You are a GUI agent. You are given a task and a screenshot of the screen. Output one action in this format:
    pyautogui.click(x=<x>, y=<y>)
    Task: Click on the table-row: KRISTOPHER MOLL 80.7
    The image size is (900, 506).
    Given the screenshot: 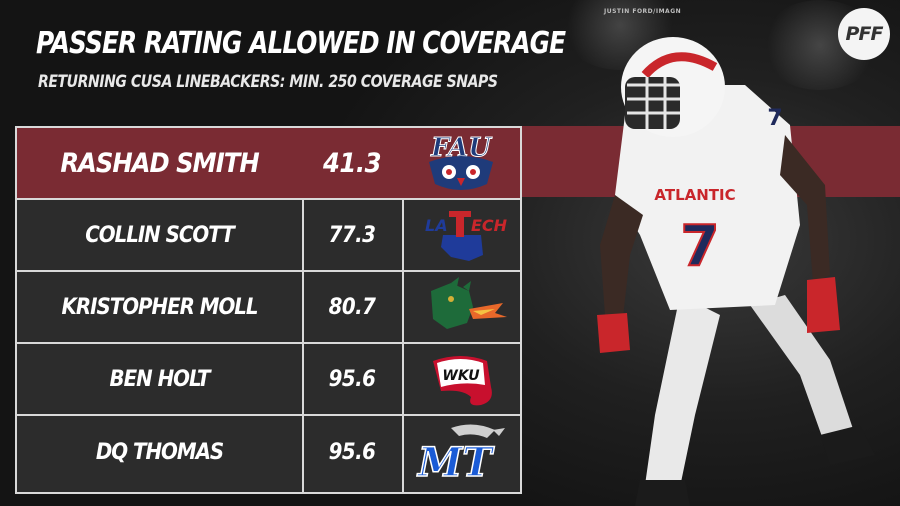 What is the action you would take?
    pyautogui.click(x=268, y=308)
    